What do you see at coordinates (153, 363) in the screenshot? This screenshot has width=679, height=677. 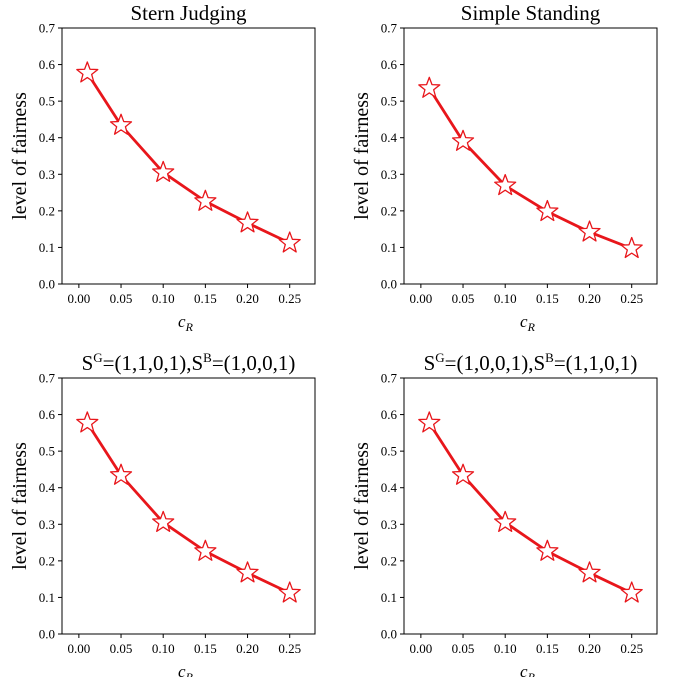 I see `title-text: =(1,1,0,1),S` at bounding box center [153, 363].